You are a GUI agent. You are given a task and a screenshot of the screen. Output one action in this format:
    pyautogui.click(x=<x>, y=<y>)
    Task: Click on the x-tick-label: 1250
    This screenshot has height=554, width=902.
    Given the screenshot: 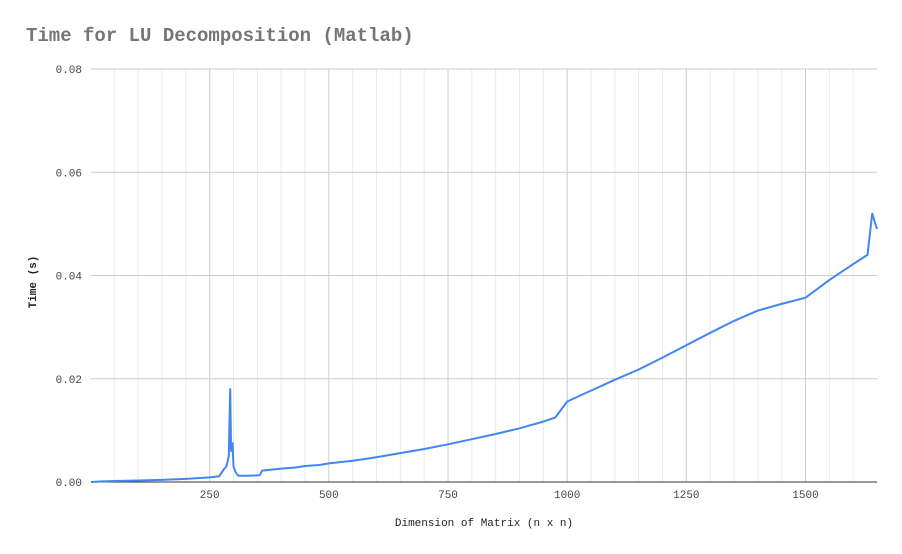 What is the action you would take?
    pyautogui.click(x=686, y=496)
    